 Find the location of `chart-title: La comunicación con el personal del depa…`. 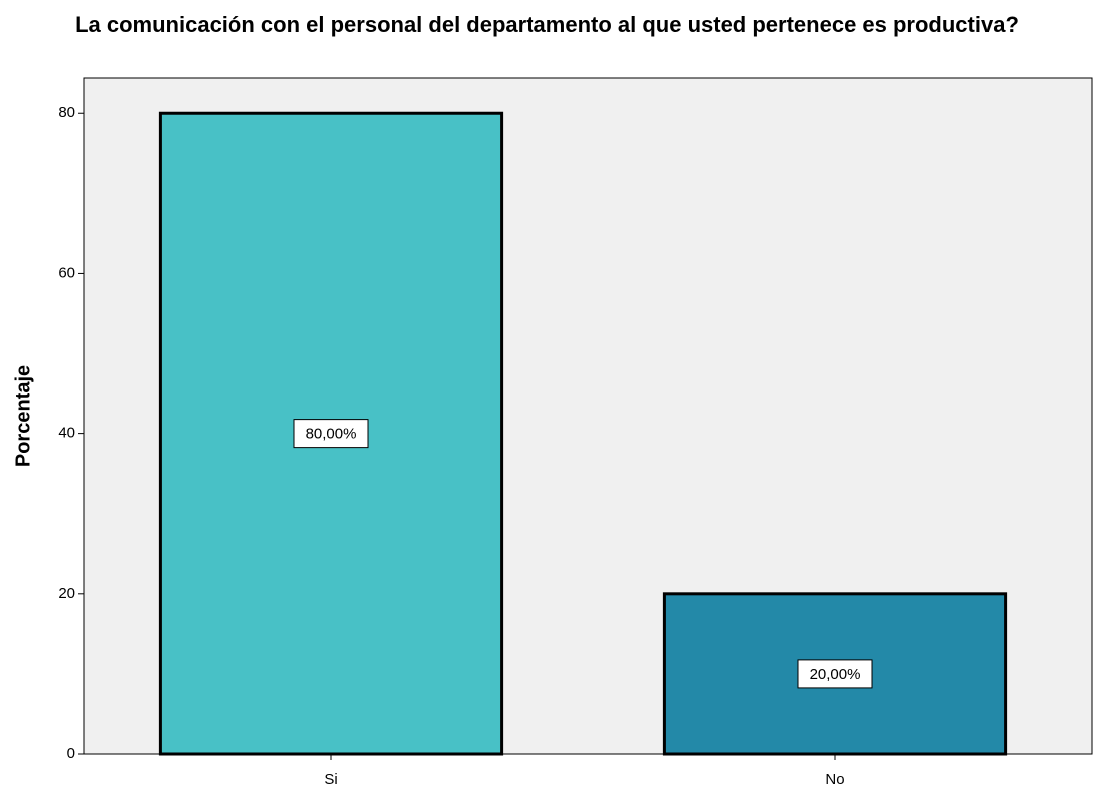

chart-title: La comunicación con el personal del depa… is located at coordinates (547, 24).